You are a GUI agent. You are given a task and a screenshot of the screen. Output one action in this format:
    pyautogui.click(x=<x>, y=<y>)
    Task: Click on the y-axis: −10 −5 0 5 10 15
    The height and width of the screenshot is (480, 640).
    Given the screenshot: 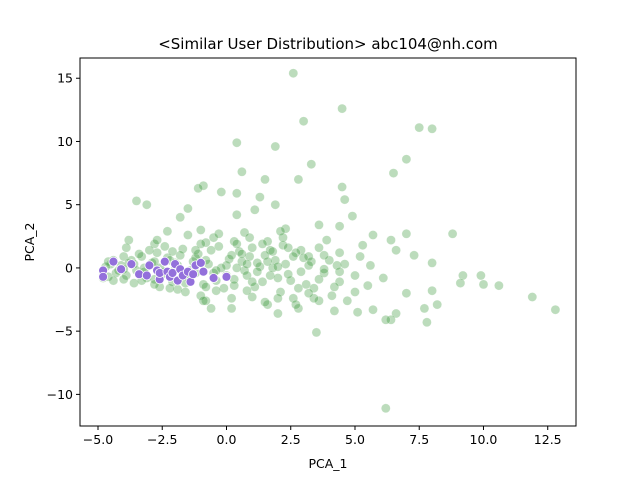 What is the action you would take?
    pyautogui.click(x=63, y=236)
    